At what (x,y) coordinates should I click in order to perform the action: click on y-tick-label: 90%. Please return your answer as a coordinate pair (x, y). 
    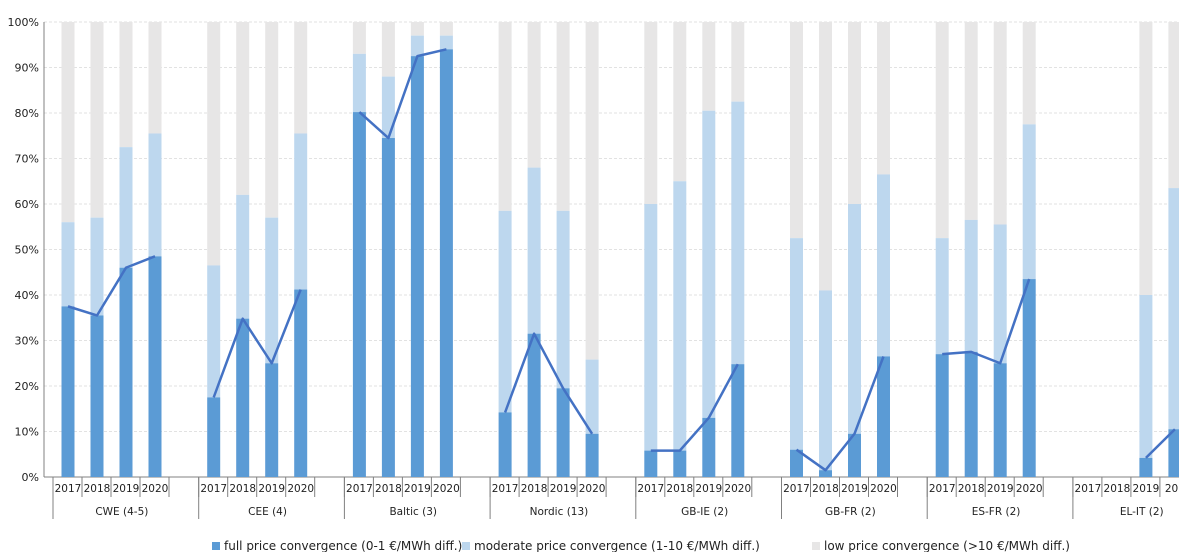
    Looking at the image, I should click on (27, 68).